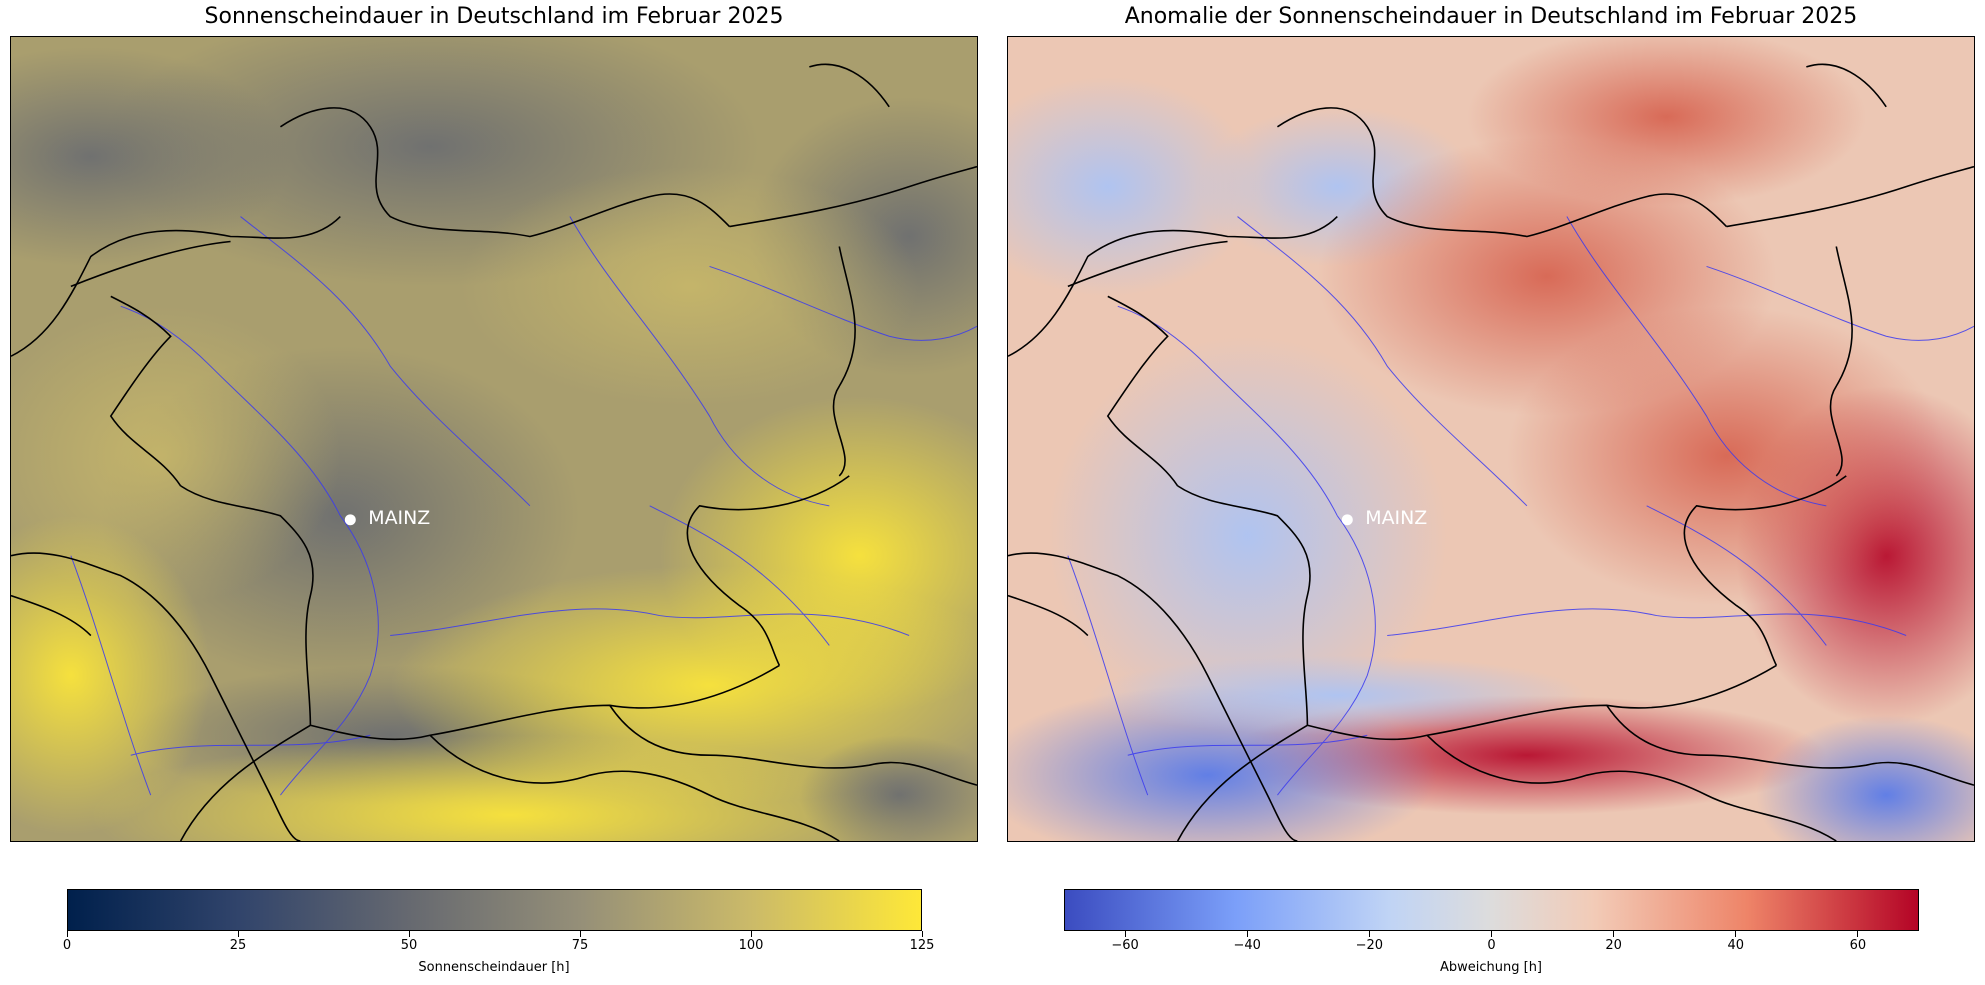 This screenshot has height=985, width=1985. What do you see at coordinates (1125, 945) in the screenshot?
I see `colorbar-tick-label: −60` at bounding box center [1125, 945].